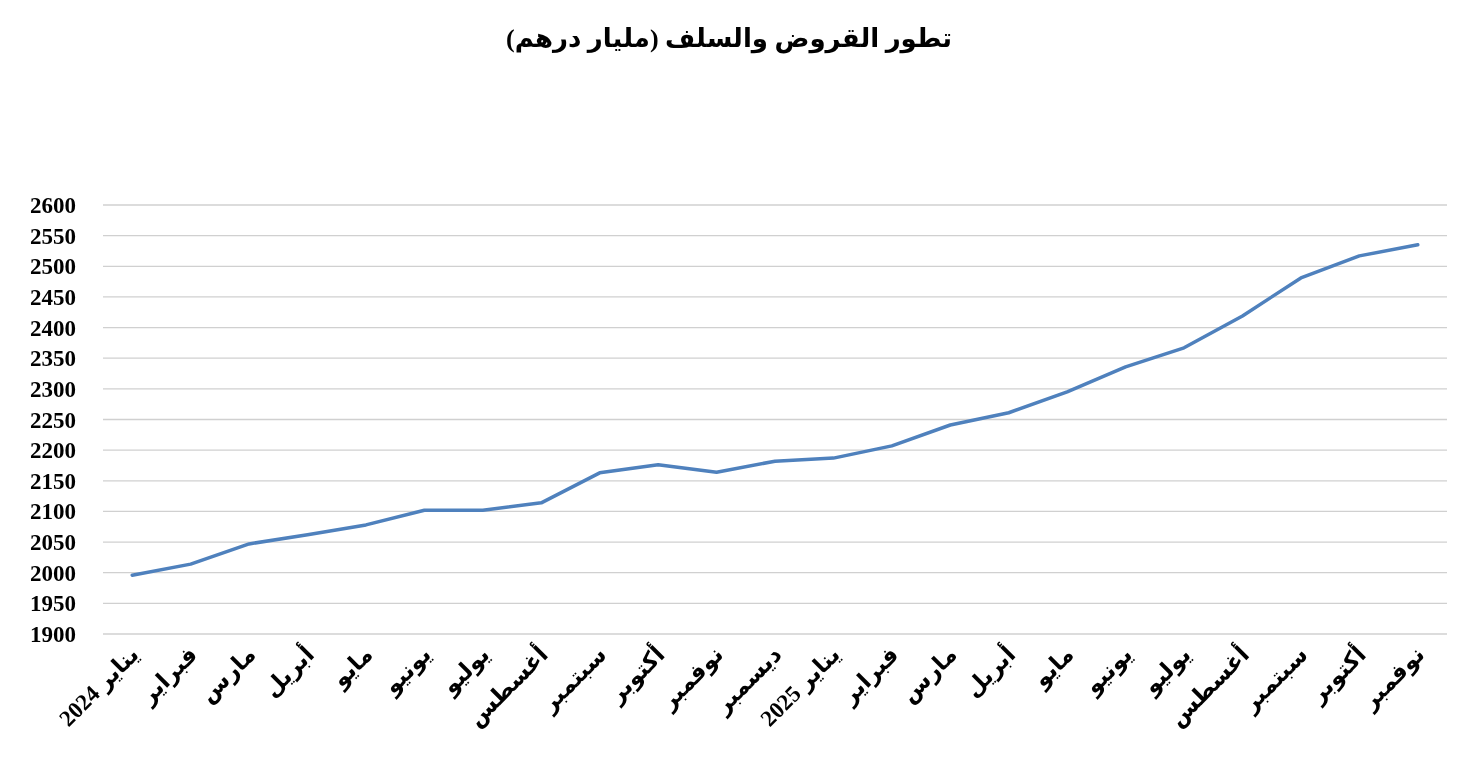 The image size is (1458, 781). What do you see at coordinates (53, 420) in the screenshot?
I see `y-tick-label: 2250` at bounding box center [53, 420].